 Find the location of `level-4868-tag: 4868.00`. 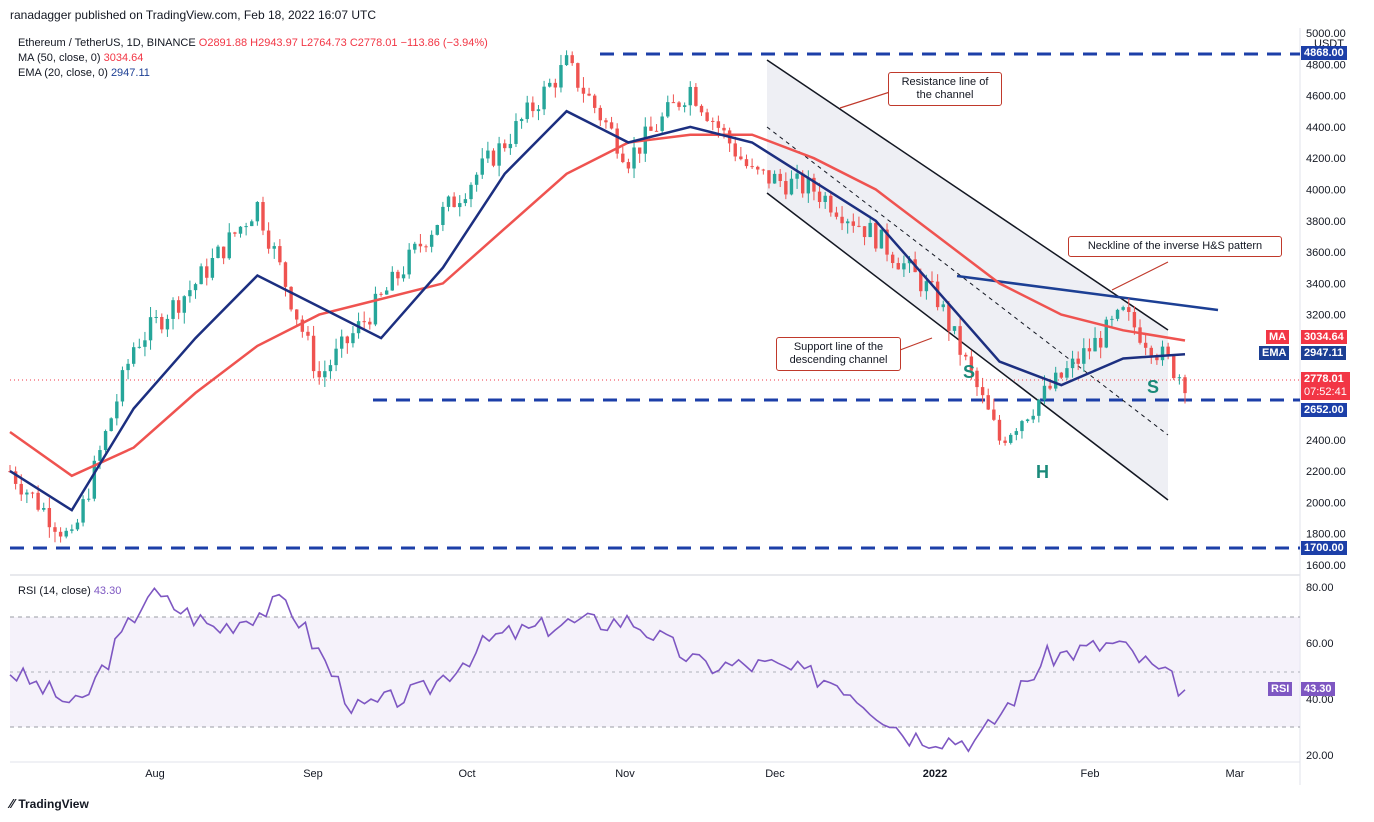

level-4868-tag: 4868.00 is located at coordinates (1324, 53).